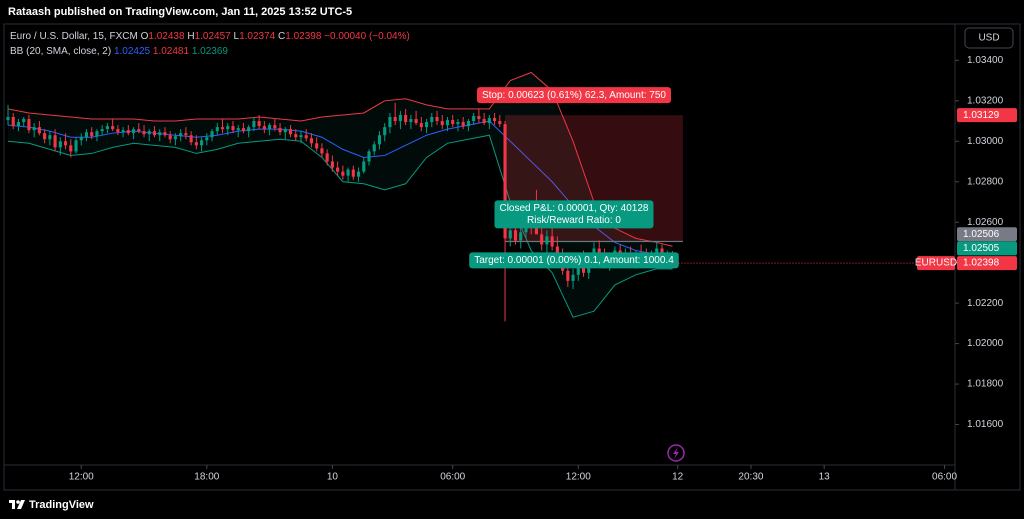  Describe the element at coordinates (145, 36) in the screenshot. I see `legend-ohlc-key: O` at that location.